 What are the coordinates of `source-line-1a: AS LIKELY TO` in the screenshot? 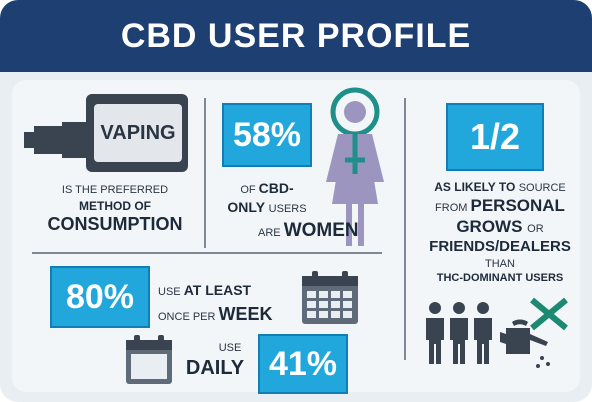 It's located at (476, 187).